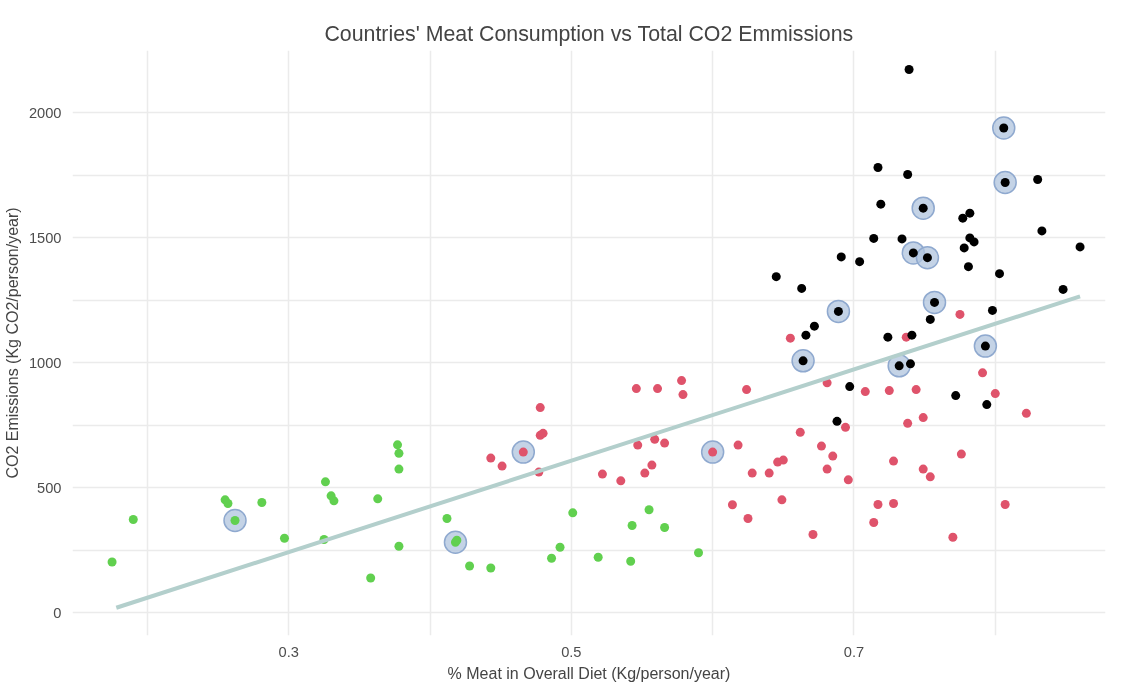 The image size is (1126, 696). Describe the element at coordinates (589, 673) in the screenshot. I see `x-axis-title: % Meat in Overall Diet (Kg/person/year)` at that location.